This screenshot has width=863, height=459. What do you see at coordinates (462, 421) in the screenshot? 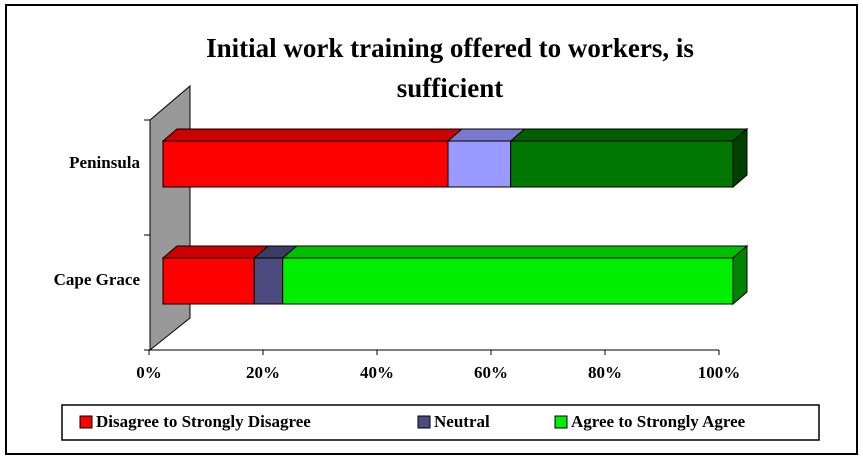
I see `legend-label: Neutral` at bounding box center [462, 421].